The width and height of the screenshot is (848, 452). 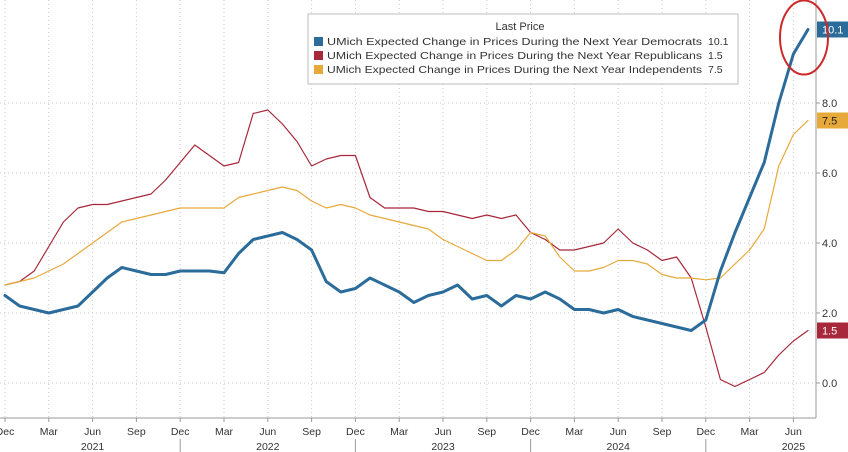 I want to click on y-tick-label: 2.0, so click(x=829, y=314).